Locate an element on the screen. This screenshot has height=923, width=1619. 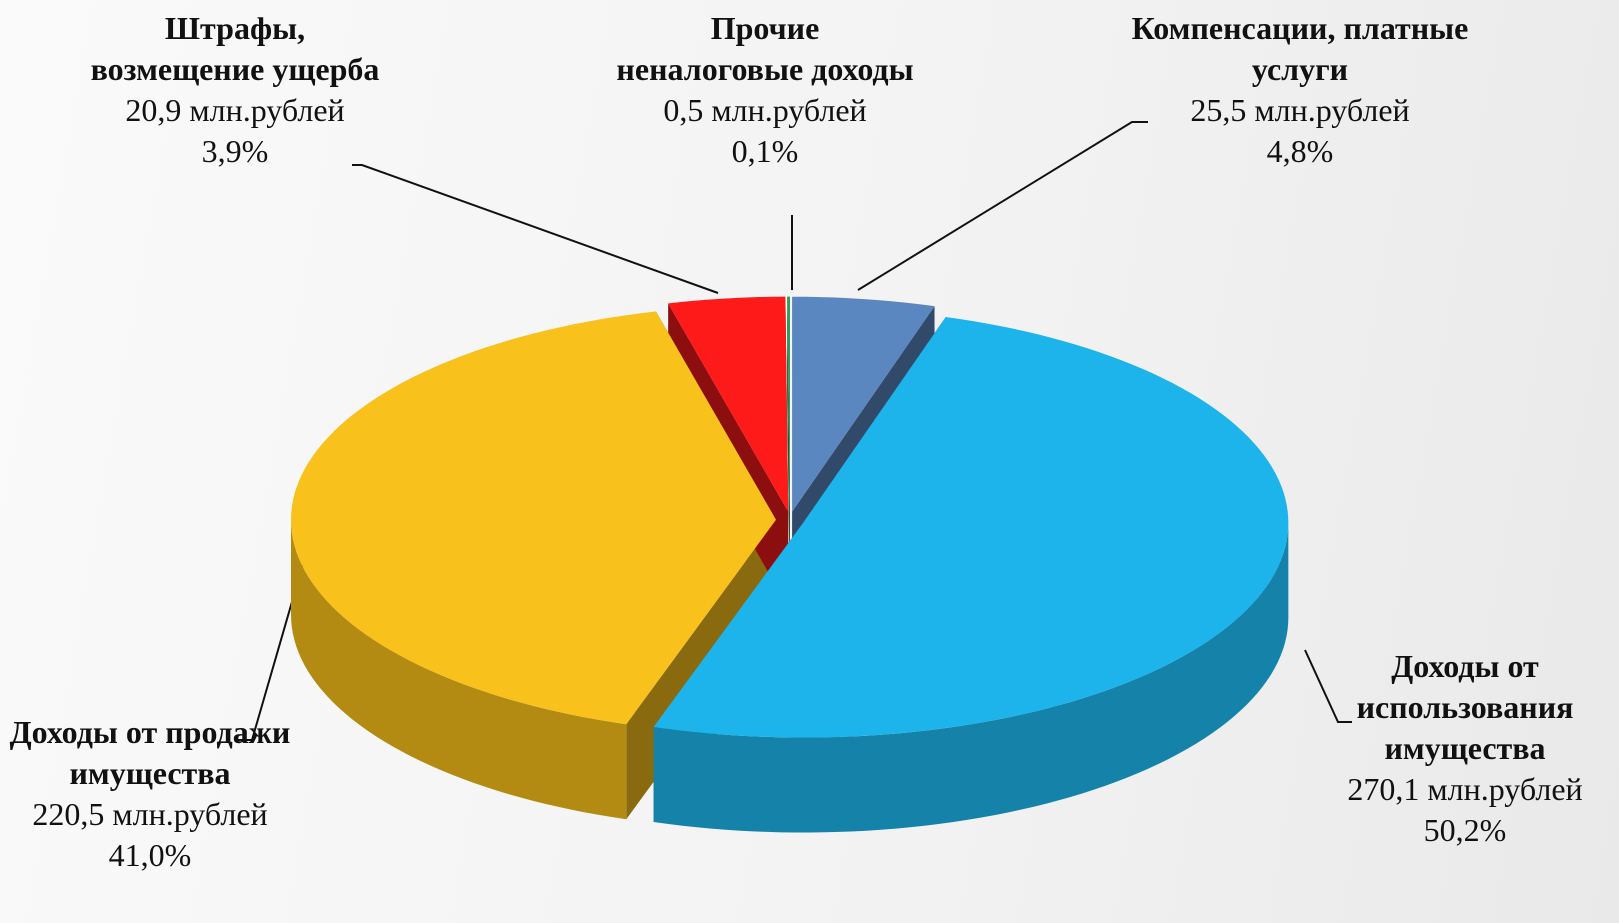
category-label: Доходы от продажи имущества is located at coordinates (150, 752).